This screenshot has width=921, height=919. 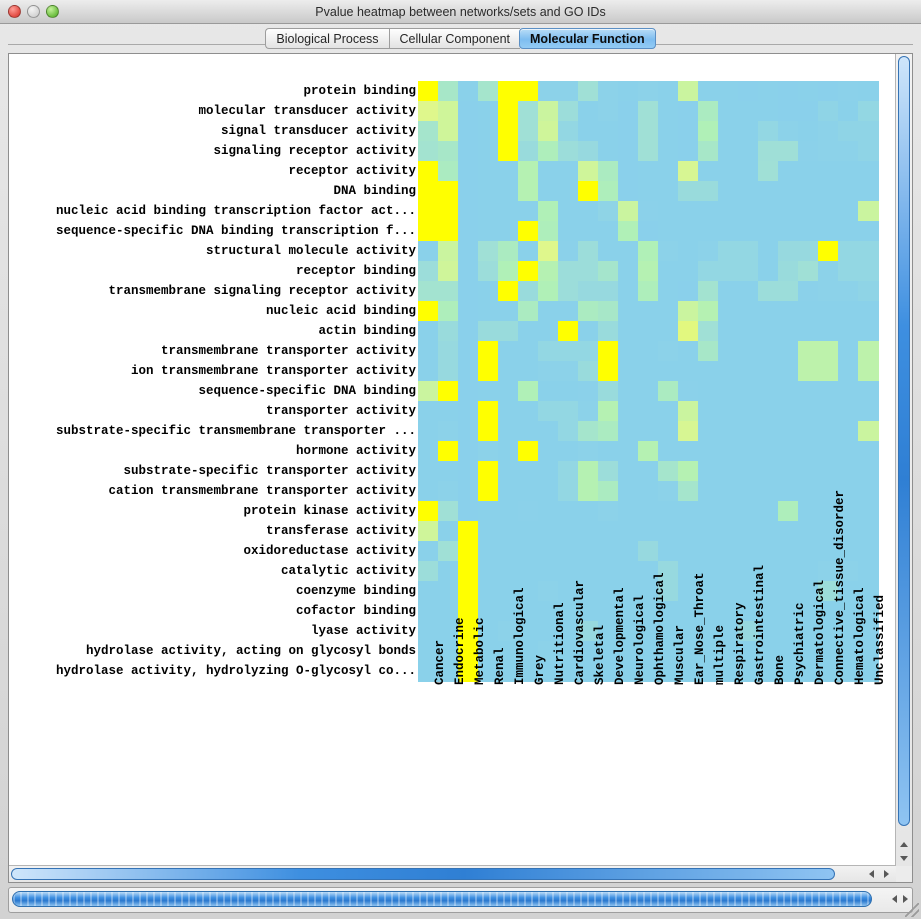 What do you see at coordinates (452, 873) in the screenshot?
I see `horizontal-scrollbar` at bounding box center [452, 873].